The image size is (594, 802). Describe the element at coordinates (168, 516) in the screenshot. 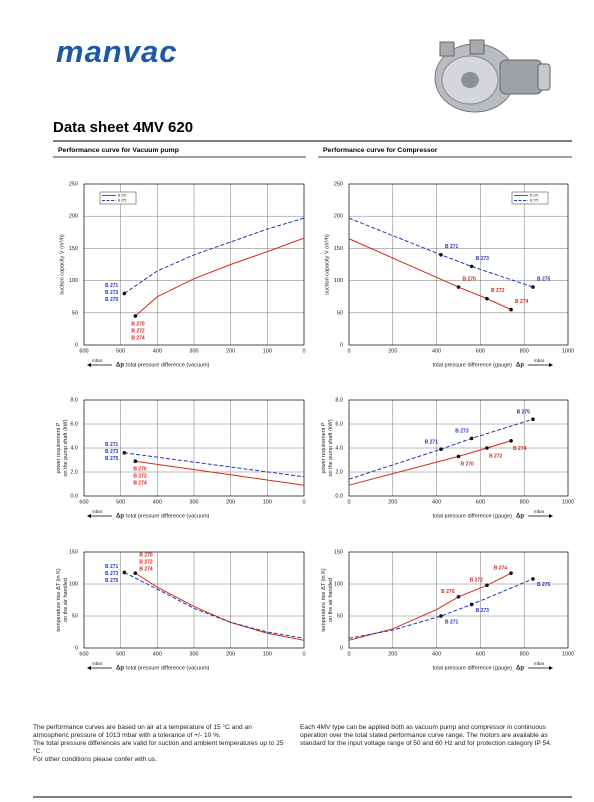

I see `x-axis-label: total pressure difference (vacuum)` at that location.